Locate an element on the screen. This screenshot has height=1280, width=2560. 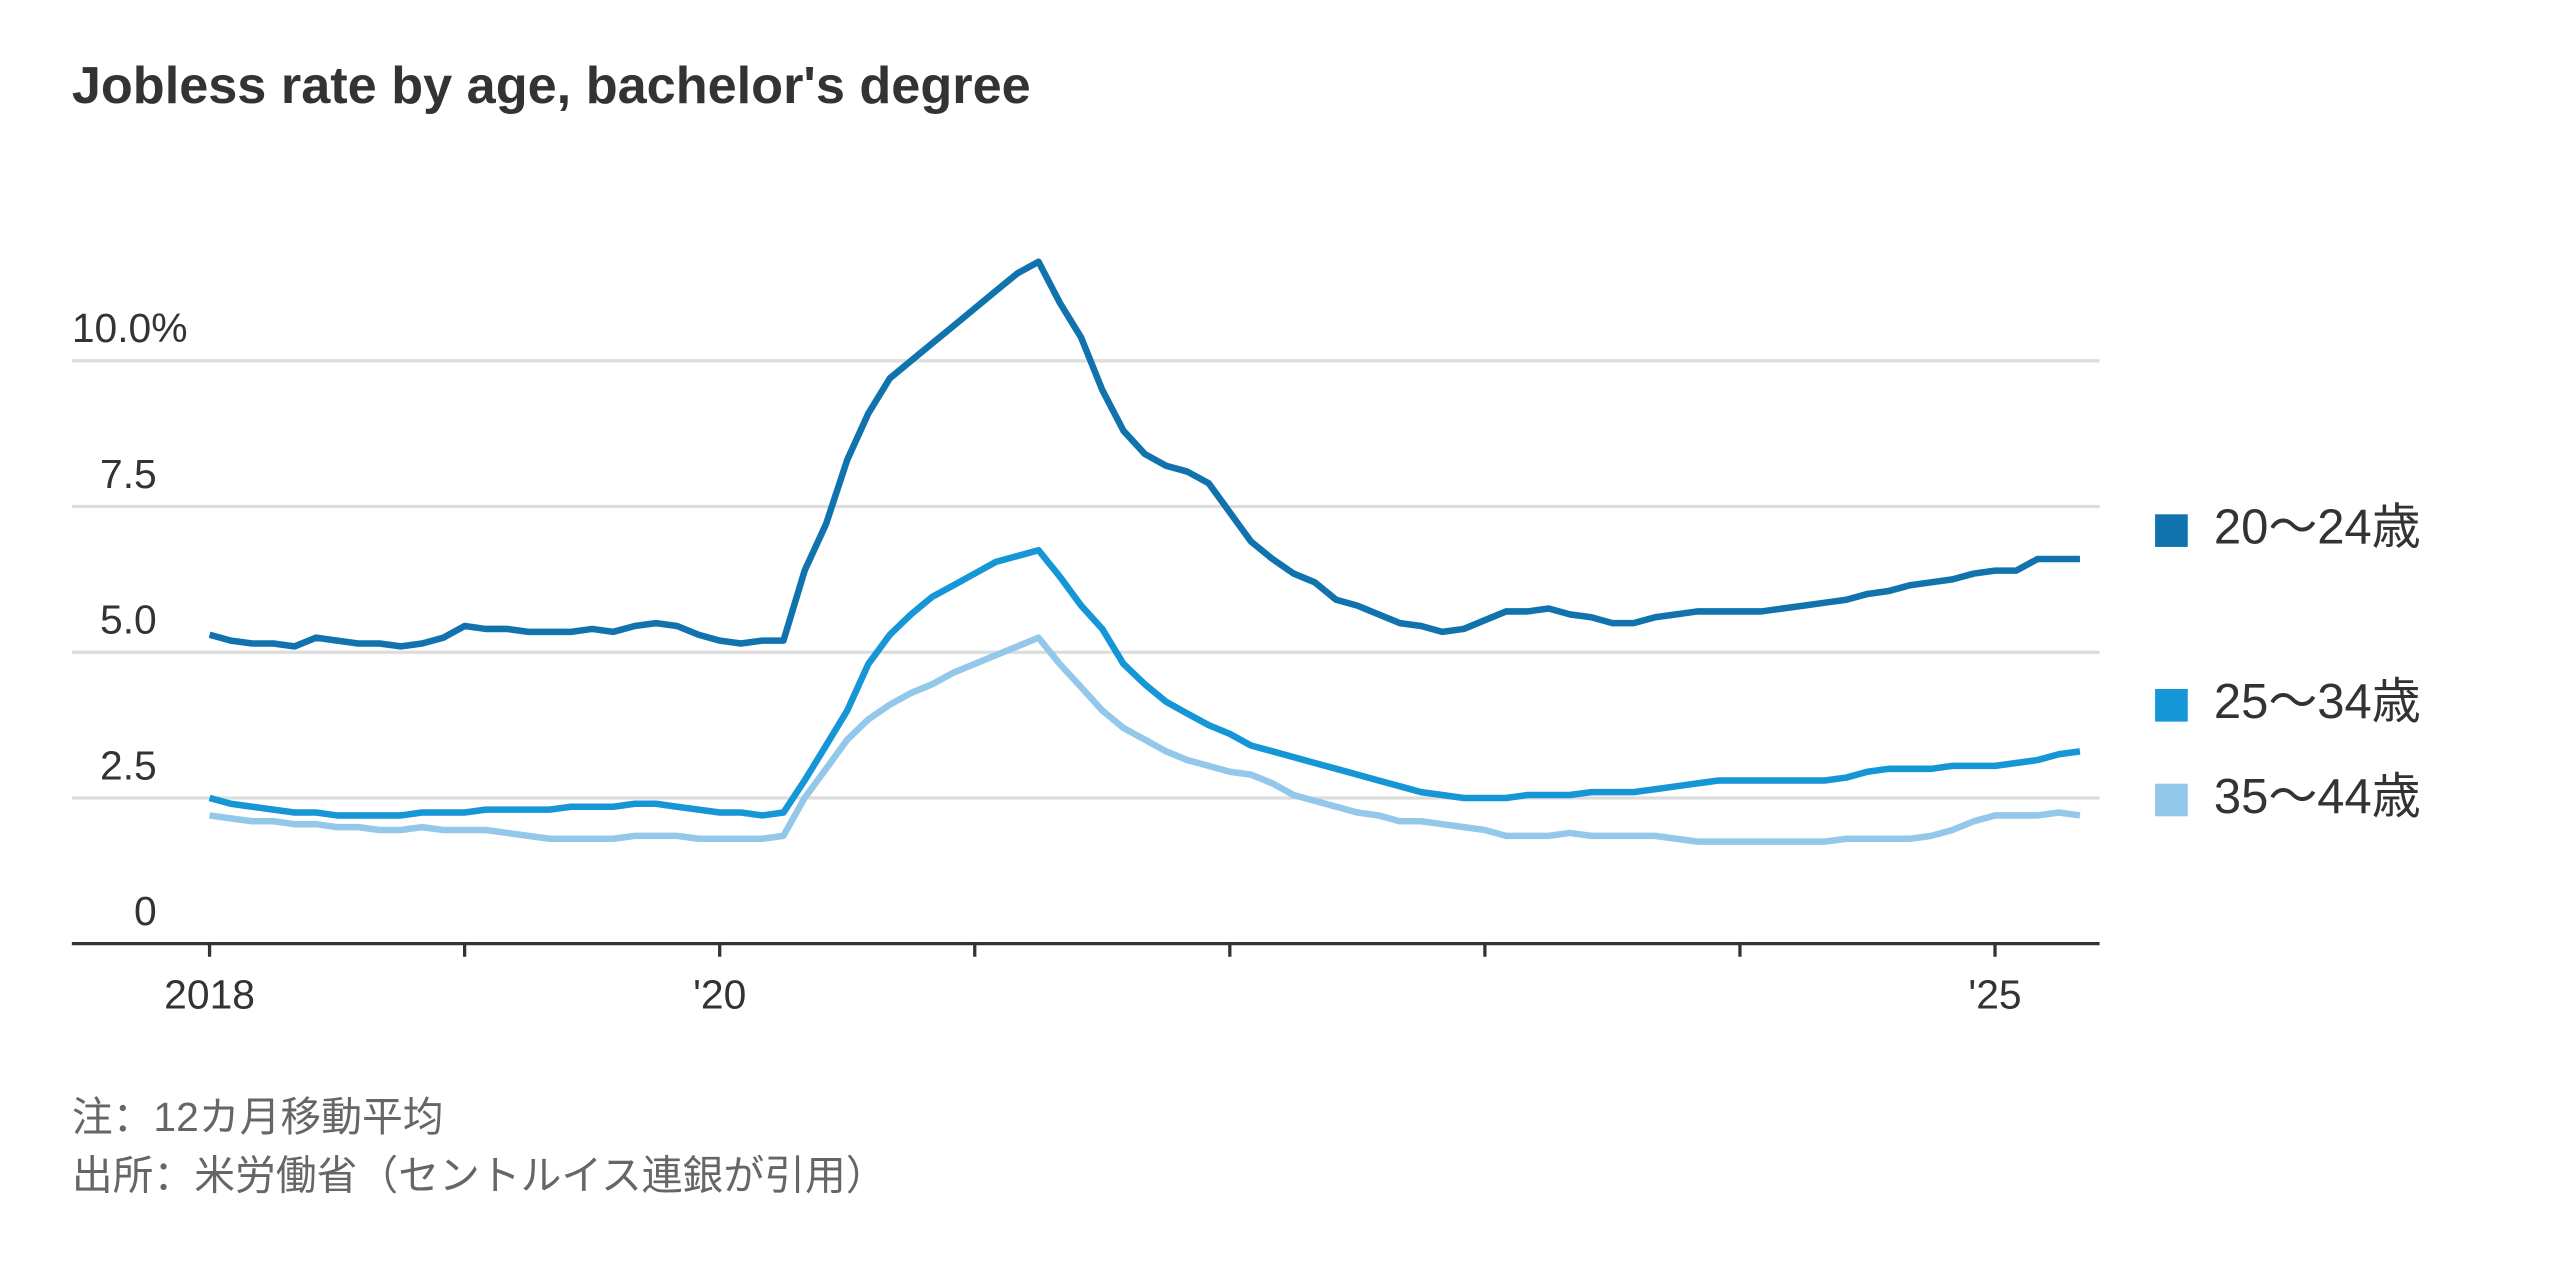
x-tick-label: 2018 is located at coordinates (209, 994).